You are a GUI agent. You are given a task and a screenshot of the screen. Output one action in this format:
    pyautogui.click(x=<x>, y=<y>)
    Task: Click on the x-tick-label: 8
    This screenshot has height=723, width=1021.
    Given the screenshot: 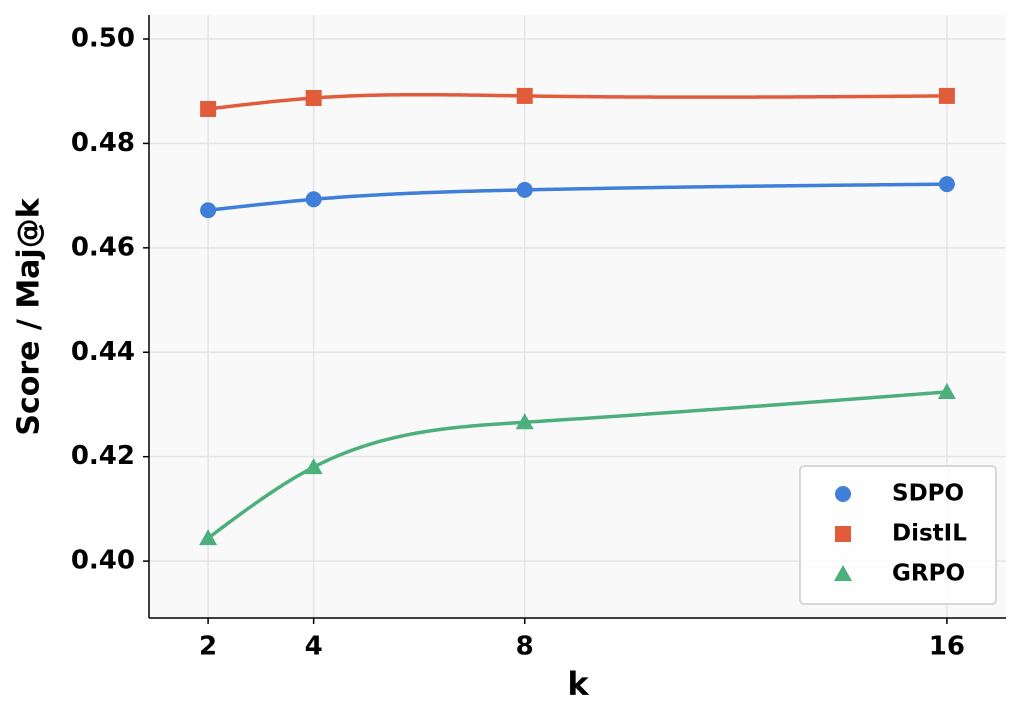 What is the action you would take?
    pyautogui.click(x=525, y=647)
    